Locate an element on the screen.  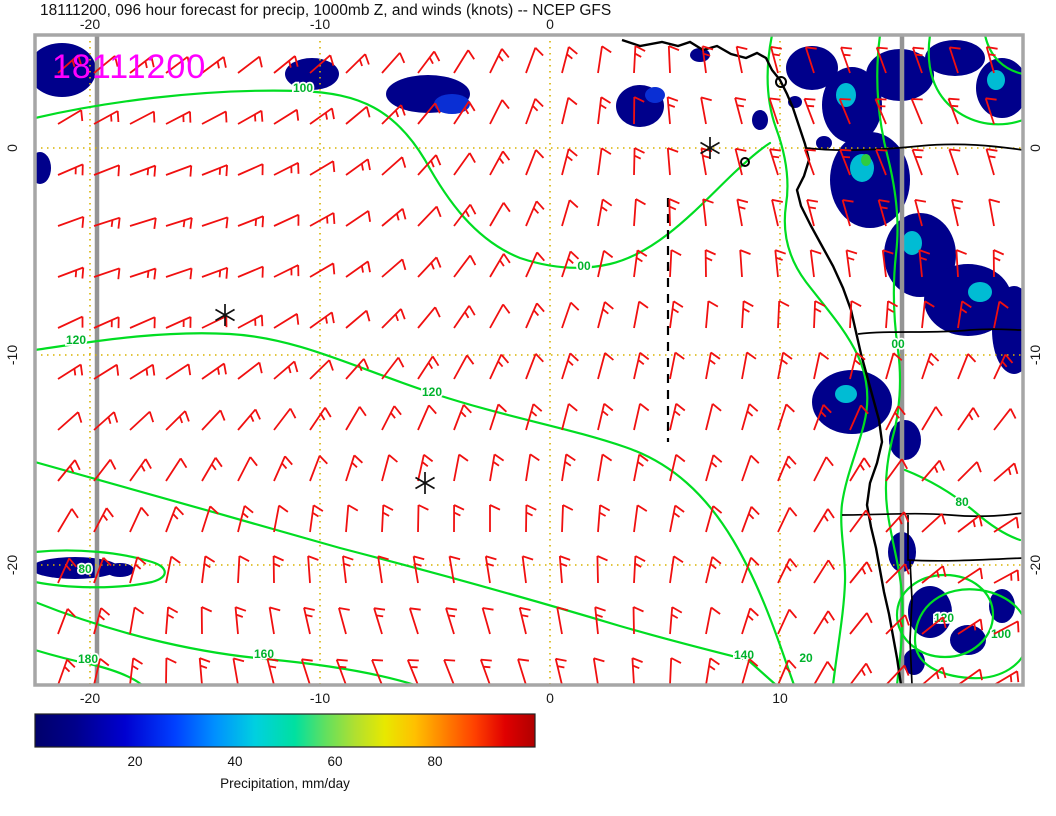
contour-label: 120 is located at coordinates (432, 392).